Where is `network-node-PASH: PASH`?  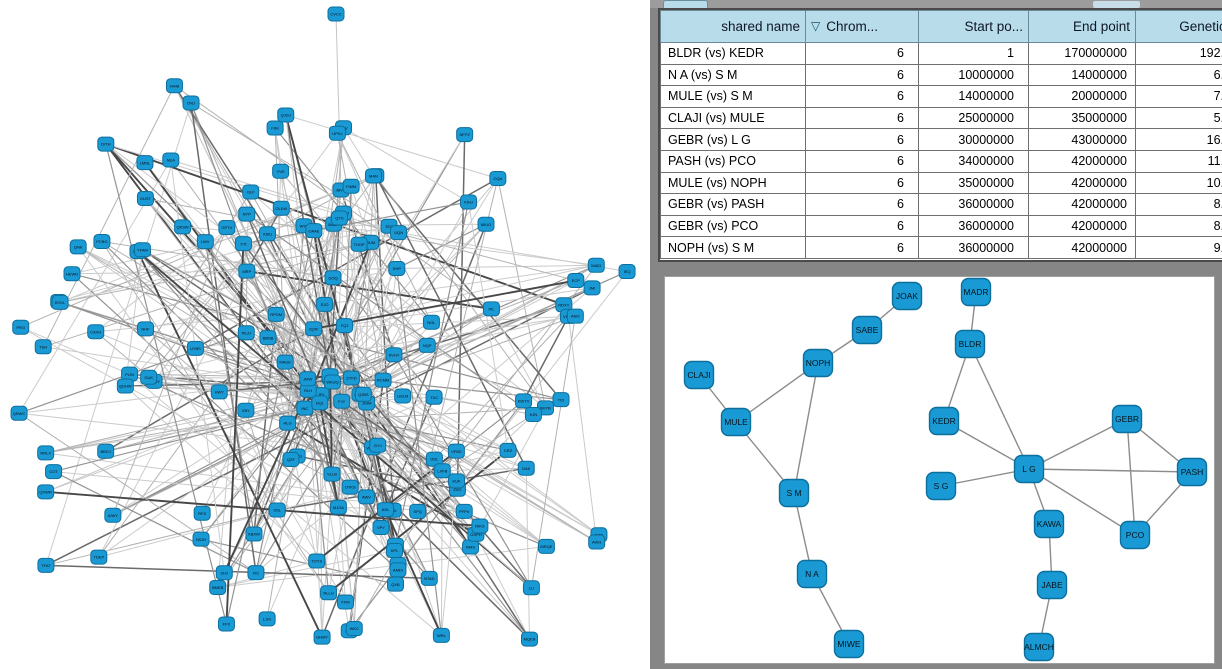
network-node-PASH: PASH is located at coordinates (1192, 472).